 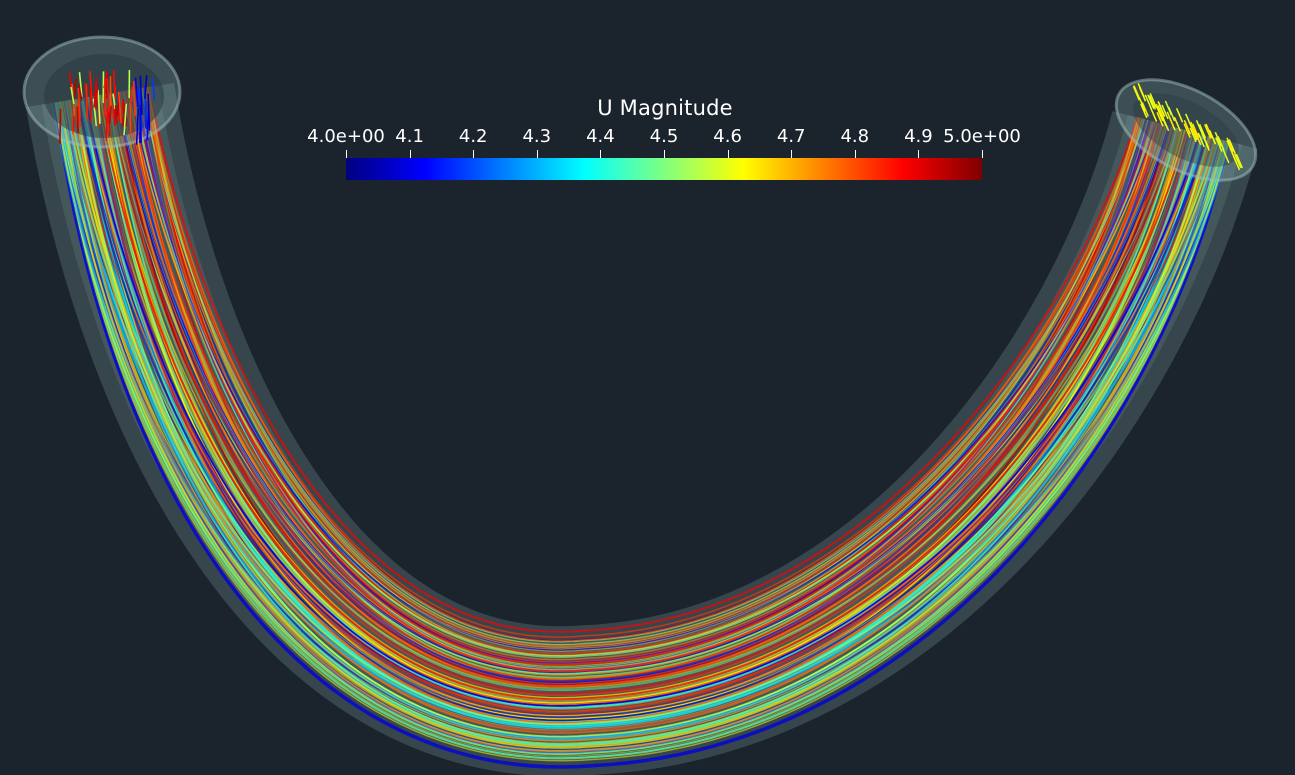 What do you see at coordinates (537, 136) in the screenshot?
I see `legend-tick-label: 4.3` at bounding box center [537, 136].